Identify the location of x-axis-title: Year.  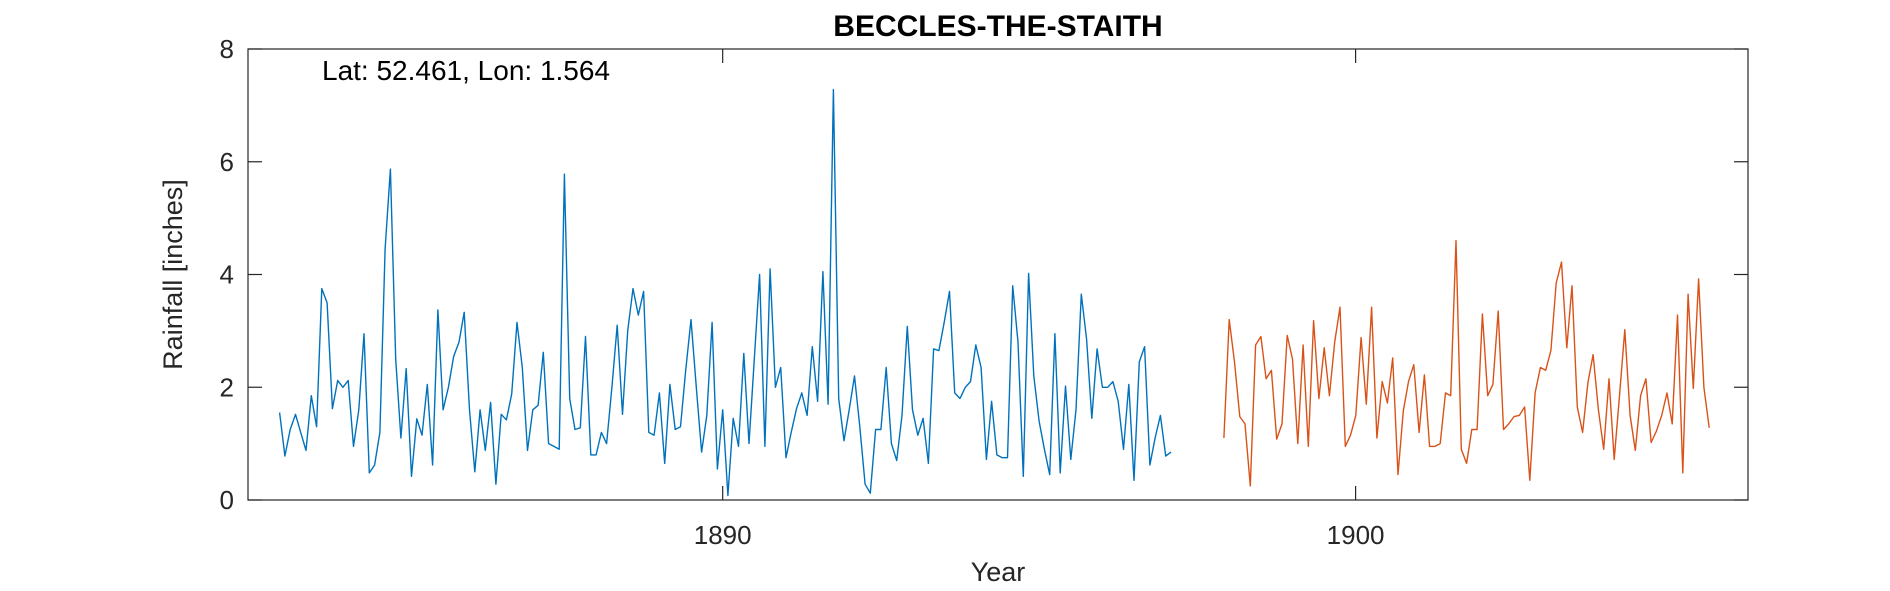
(998, 572).